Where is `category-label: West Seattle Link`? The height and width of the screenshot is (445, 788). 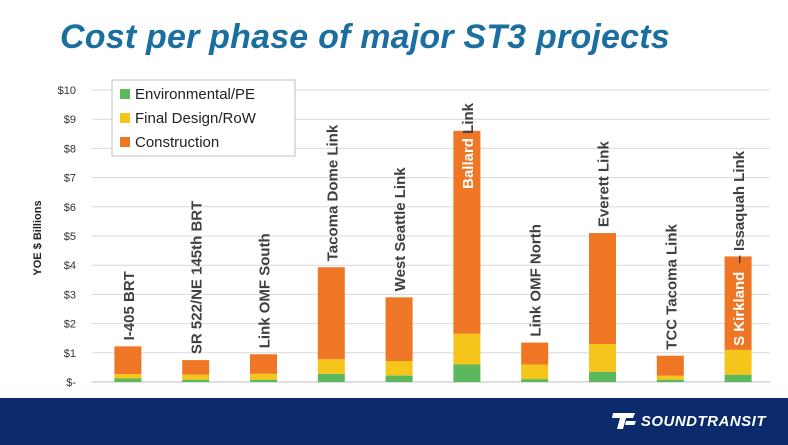
category-label: West Seattle Link is located at coordinates (400, 229).